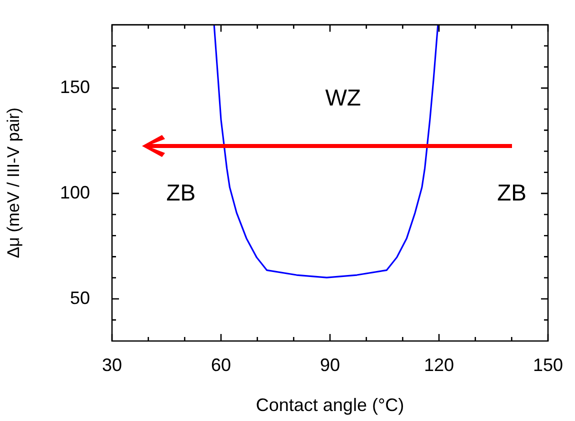 This screenshot has width=575, height=421. I want to click on x-tick-label: 150, so click(548, 364).